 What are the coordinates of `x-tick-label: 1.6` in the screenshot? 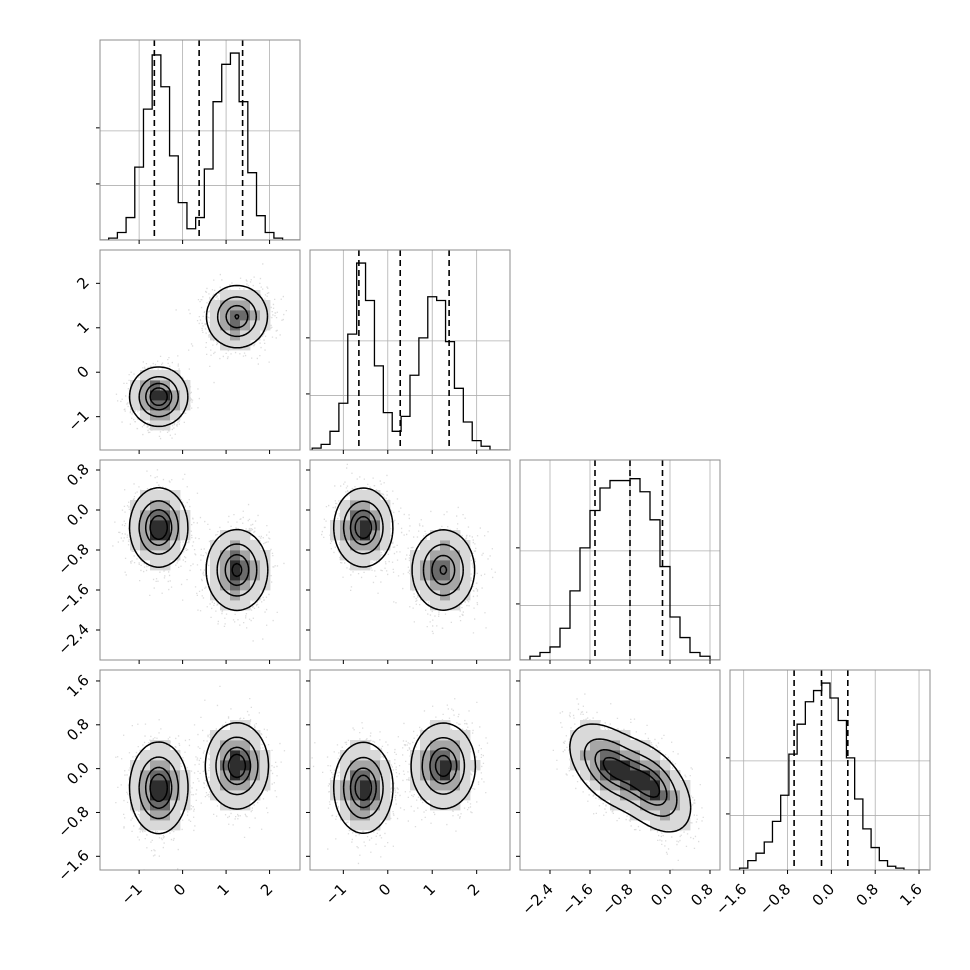 It's located at (911, 895).